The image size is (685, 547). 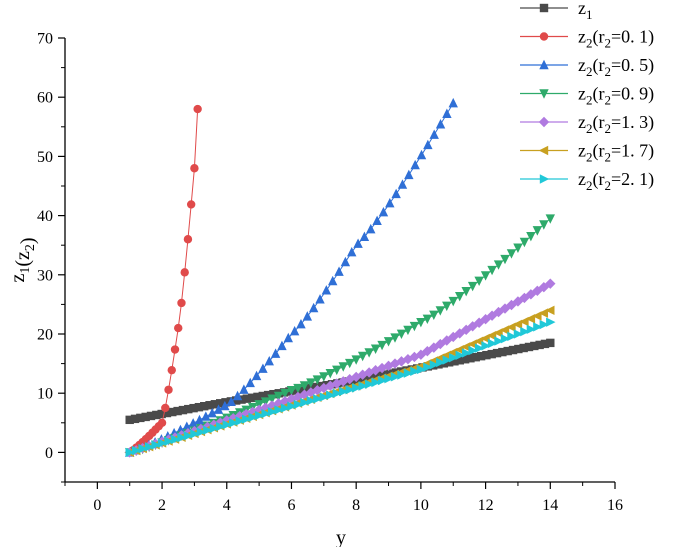 What do you see at coordinates (550, 505) in the screenshot?
I see `x-tick-label: 14` at bounding box center [550, 505].